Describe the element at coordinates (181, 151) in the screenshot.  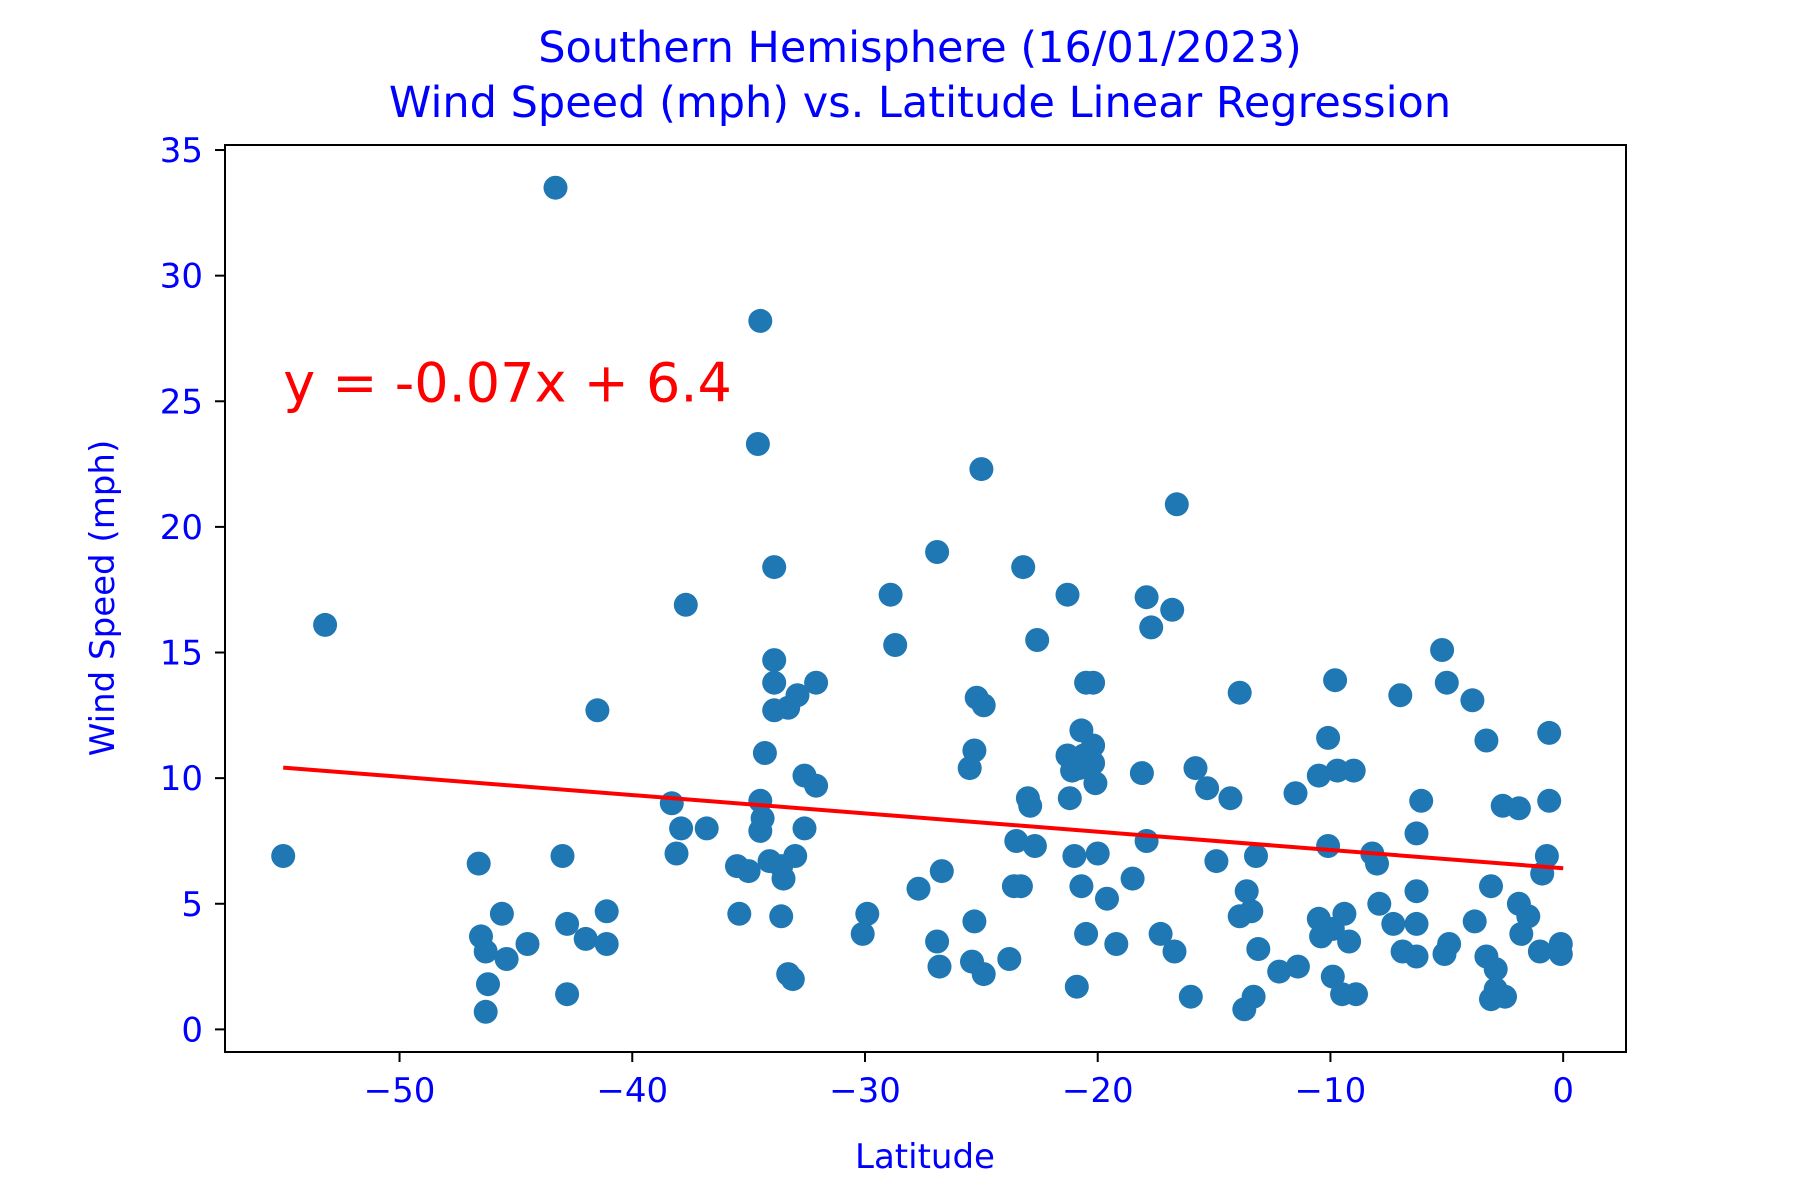
I see `y-tick-label: 35` at that location.